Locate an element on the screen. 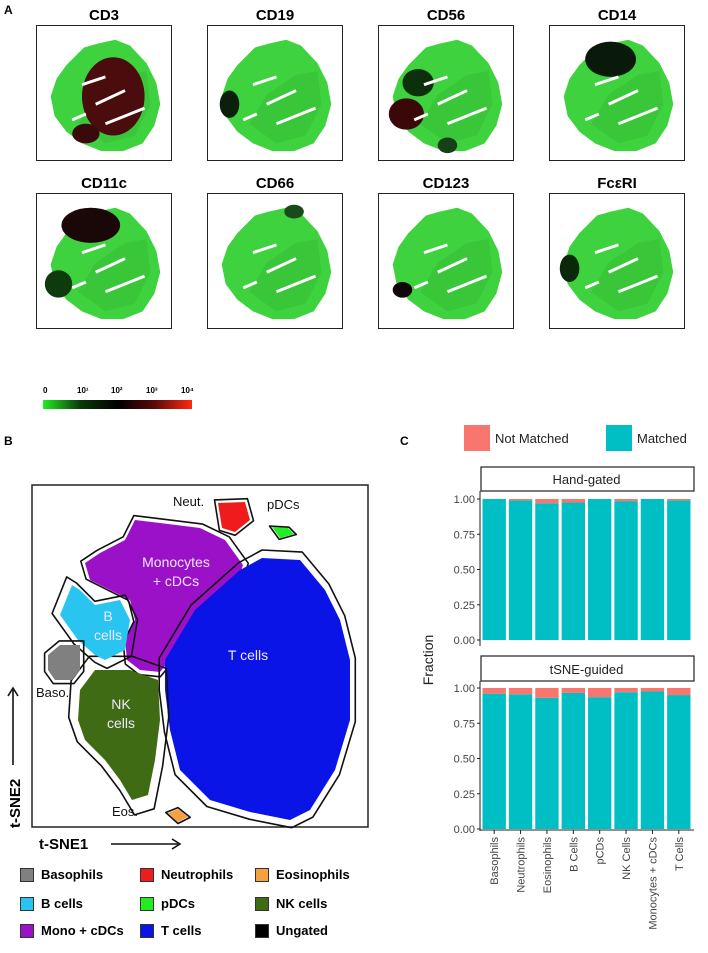 The height and width of the screenshot is (953, 708). legend-label: B cells is located at coordinates (62, 903).